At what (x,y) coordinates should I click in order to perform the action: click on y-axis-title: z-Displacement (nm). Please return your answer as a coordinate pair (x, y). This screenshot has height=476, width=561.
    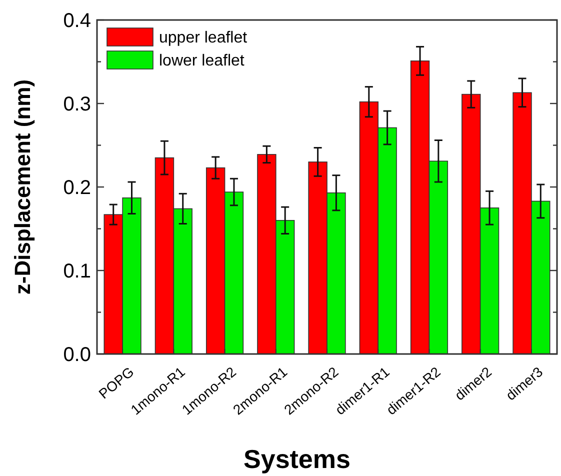
    Looking at the image, I should click on (22, 187).